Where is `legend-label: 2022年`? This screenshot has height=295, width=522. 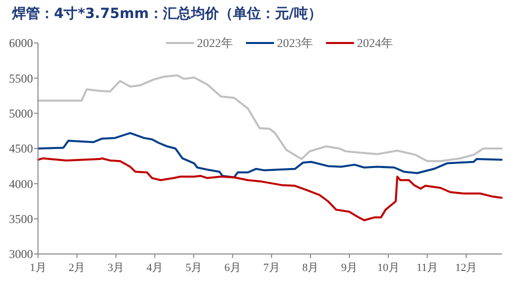 legend-label: 2022年 is located at coordinates (215, 43).